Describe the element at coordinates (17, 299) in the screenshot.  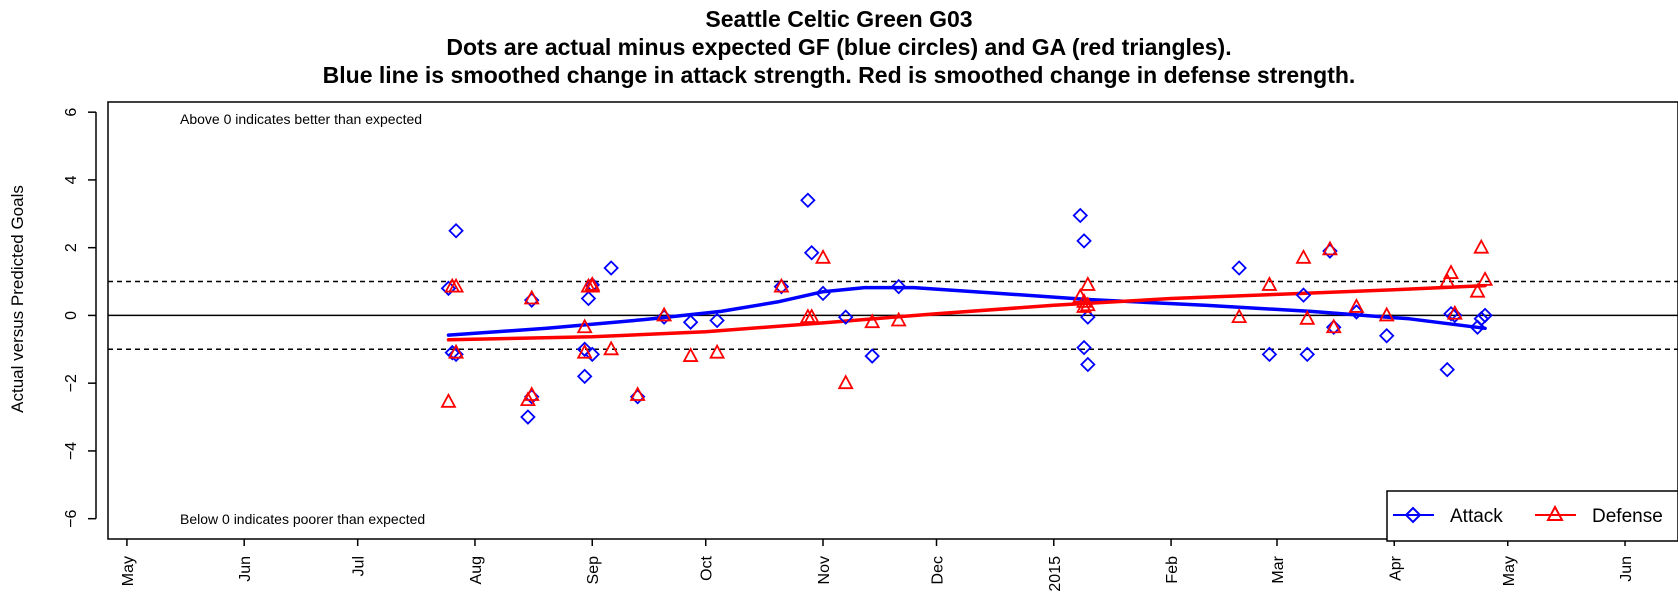
I see `y-axis-label: Actual versus Predicted Goals` at that location.